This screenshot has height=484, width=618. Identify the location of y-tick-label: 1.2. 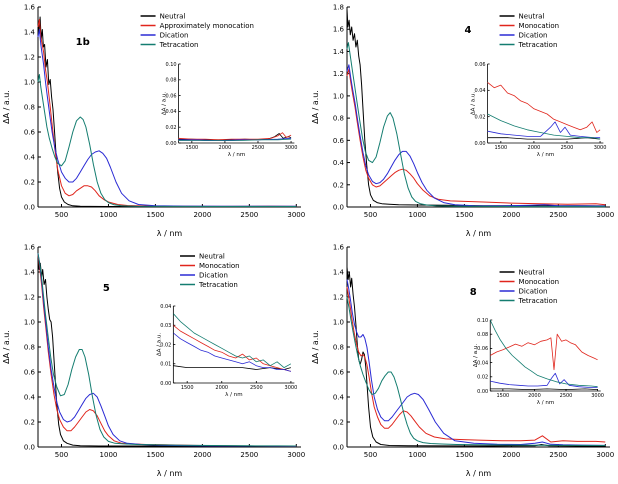
(338, 298).